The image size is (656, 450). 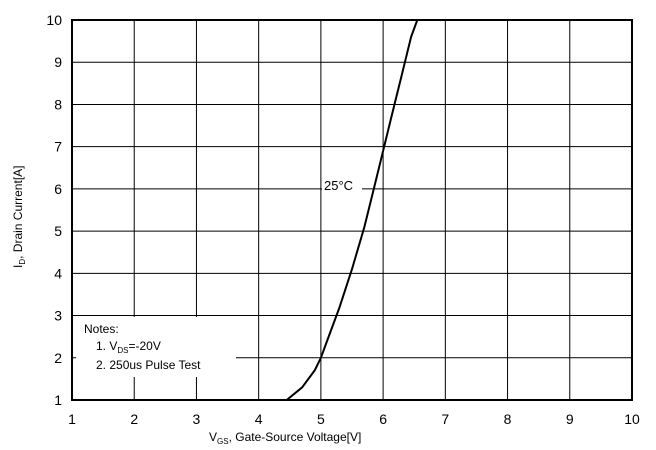 What do you see at coordinates (285, 438) in the screenshot?
I see `x-axis-label: VGS, Gate-Source Voltage[V]` at bounding box center [285, 438].